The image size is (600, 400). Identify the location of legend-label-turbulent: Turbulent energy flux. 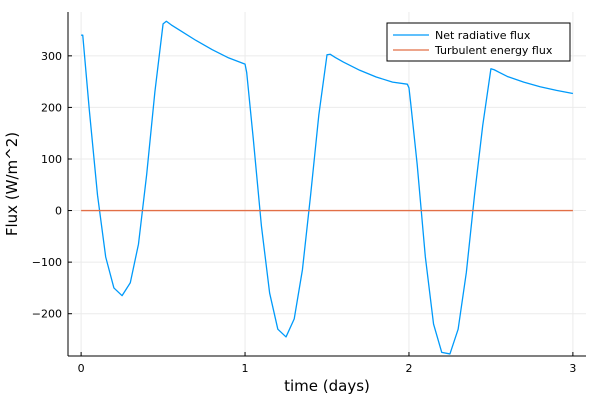
(493, 50).